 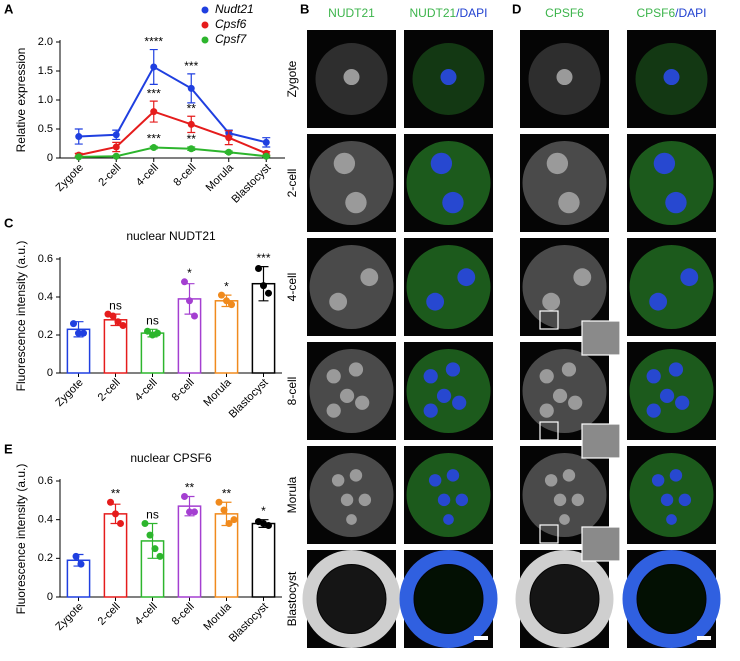 What do you see at coordinates (564, 13) in the screenshot?
I see `column-header: CPSF6` at bounding box center [564, 13].